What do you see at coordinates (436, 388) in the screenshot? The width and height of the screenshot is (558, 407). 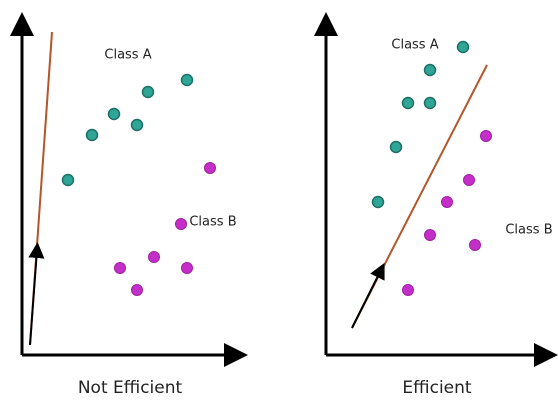 I see `caption: Efficient` at bounding box center [436, 388].